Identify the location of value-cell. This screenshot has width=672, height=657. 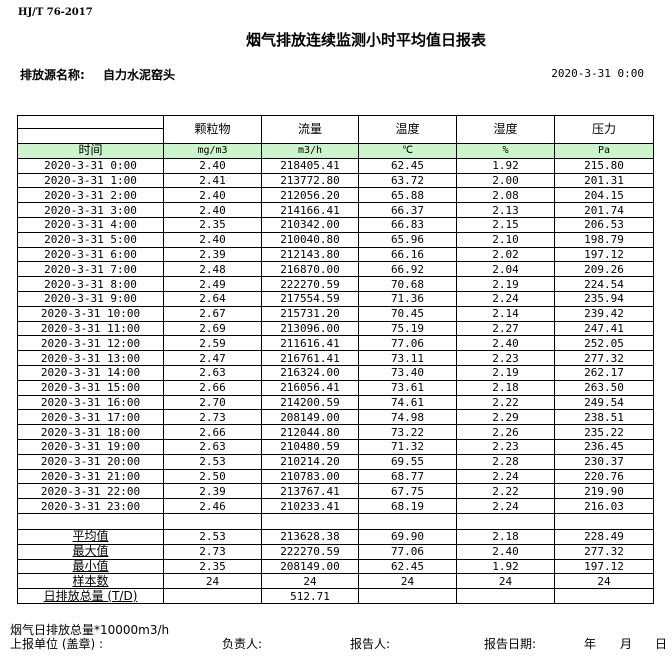
(212, 596).